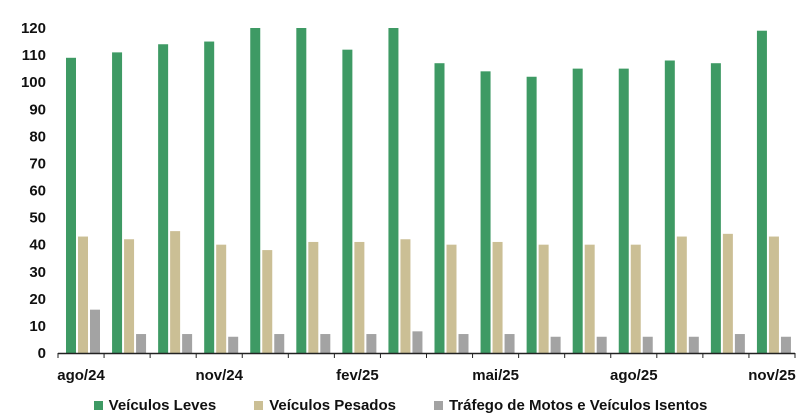 This screenshot has height=417, width=801. Describe the element at coordinates (578, 405) in the screenshot. I see `legend-label-motos: Tráfego de Motos e Veículos Isentos` at that location.